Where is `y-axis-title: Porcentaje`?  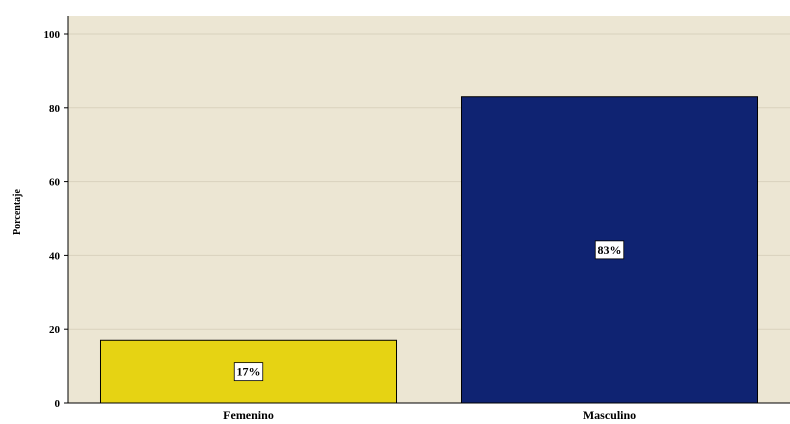
y-axis-title: Porcentaje is located at coordinates (17, 211).